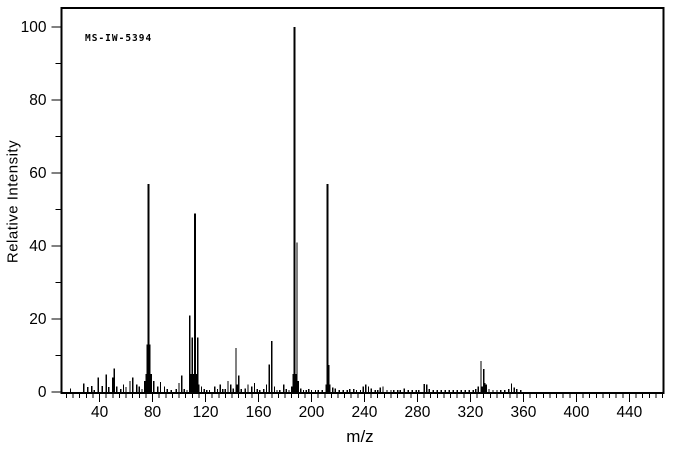 This screenshot has height=455, width=676. What do you see at coordinates (38, 246) in the screenshot?
I see `y-tick-label: 40` at bounding box center [38, 246].